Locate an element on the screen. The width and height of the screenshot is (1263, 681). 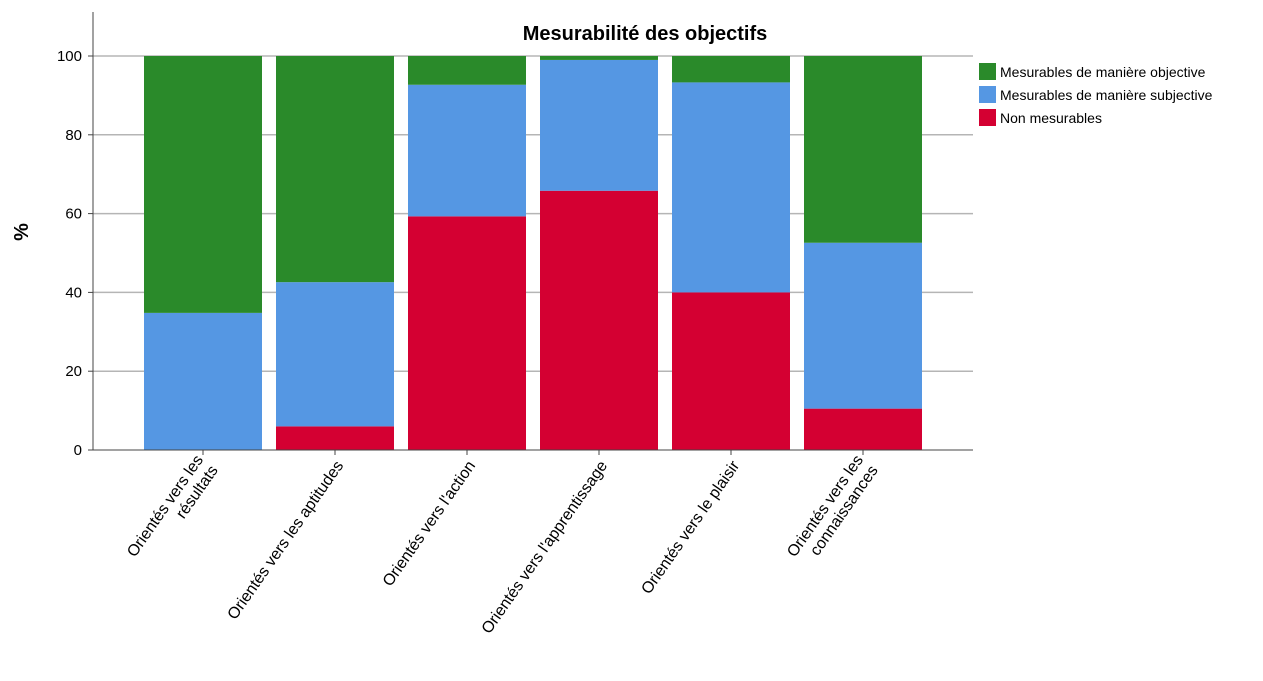
legend-label: Non mesurables is located at coordinates (1051, 118).